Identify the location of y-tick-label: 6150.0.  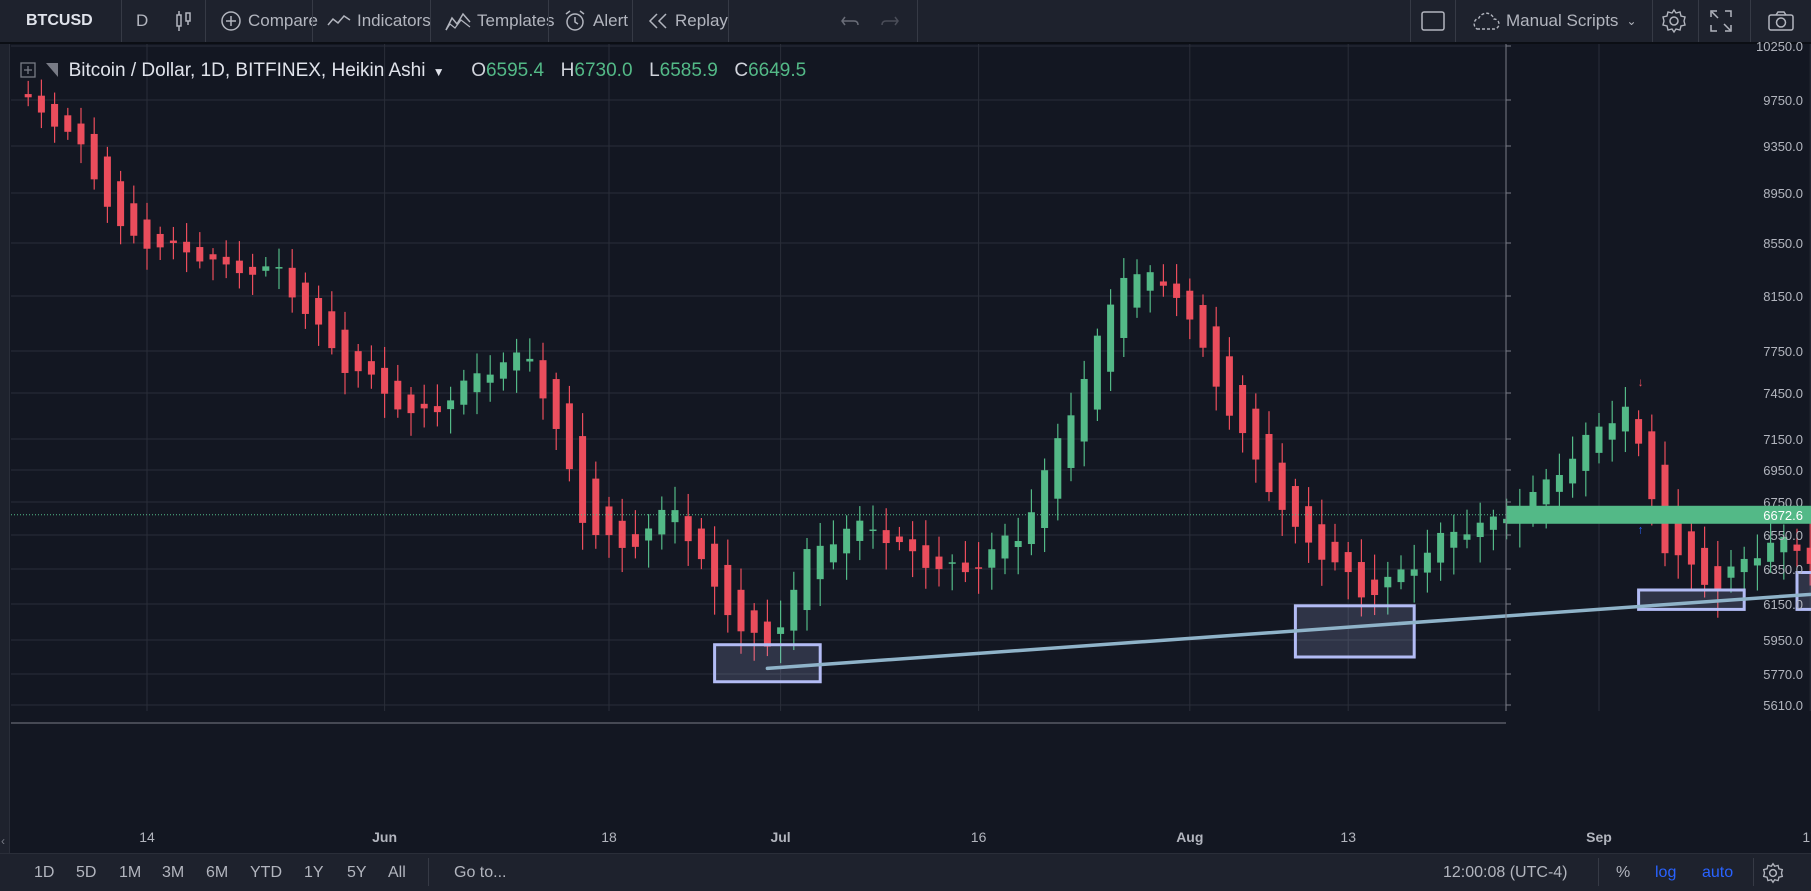
(1783, 604).